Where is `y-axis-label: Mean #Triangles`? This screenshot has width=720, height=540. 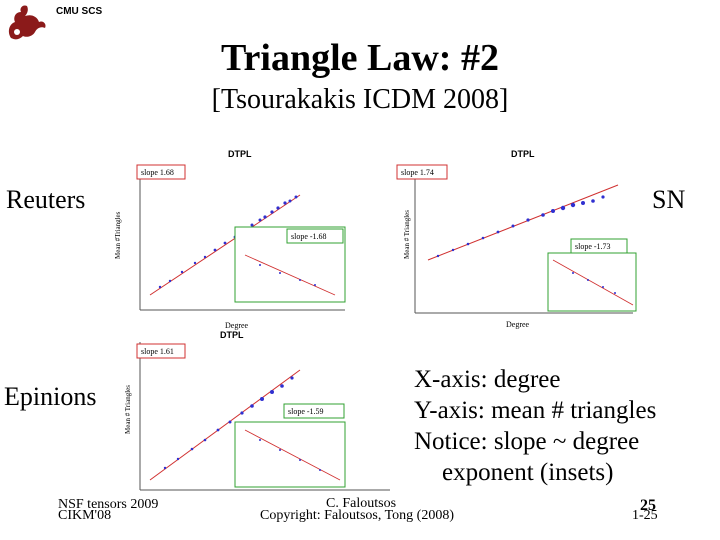 y-axis-label: Mean #Triangles is located at coordinates (118, 235).